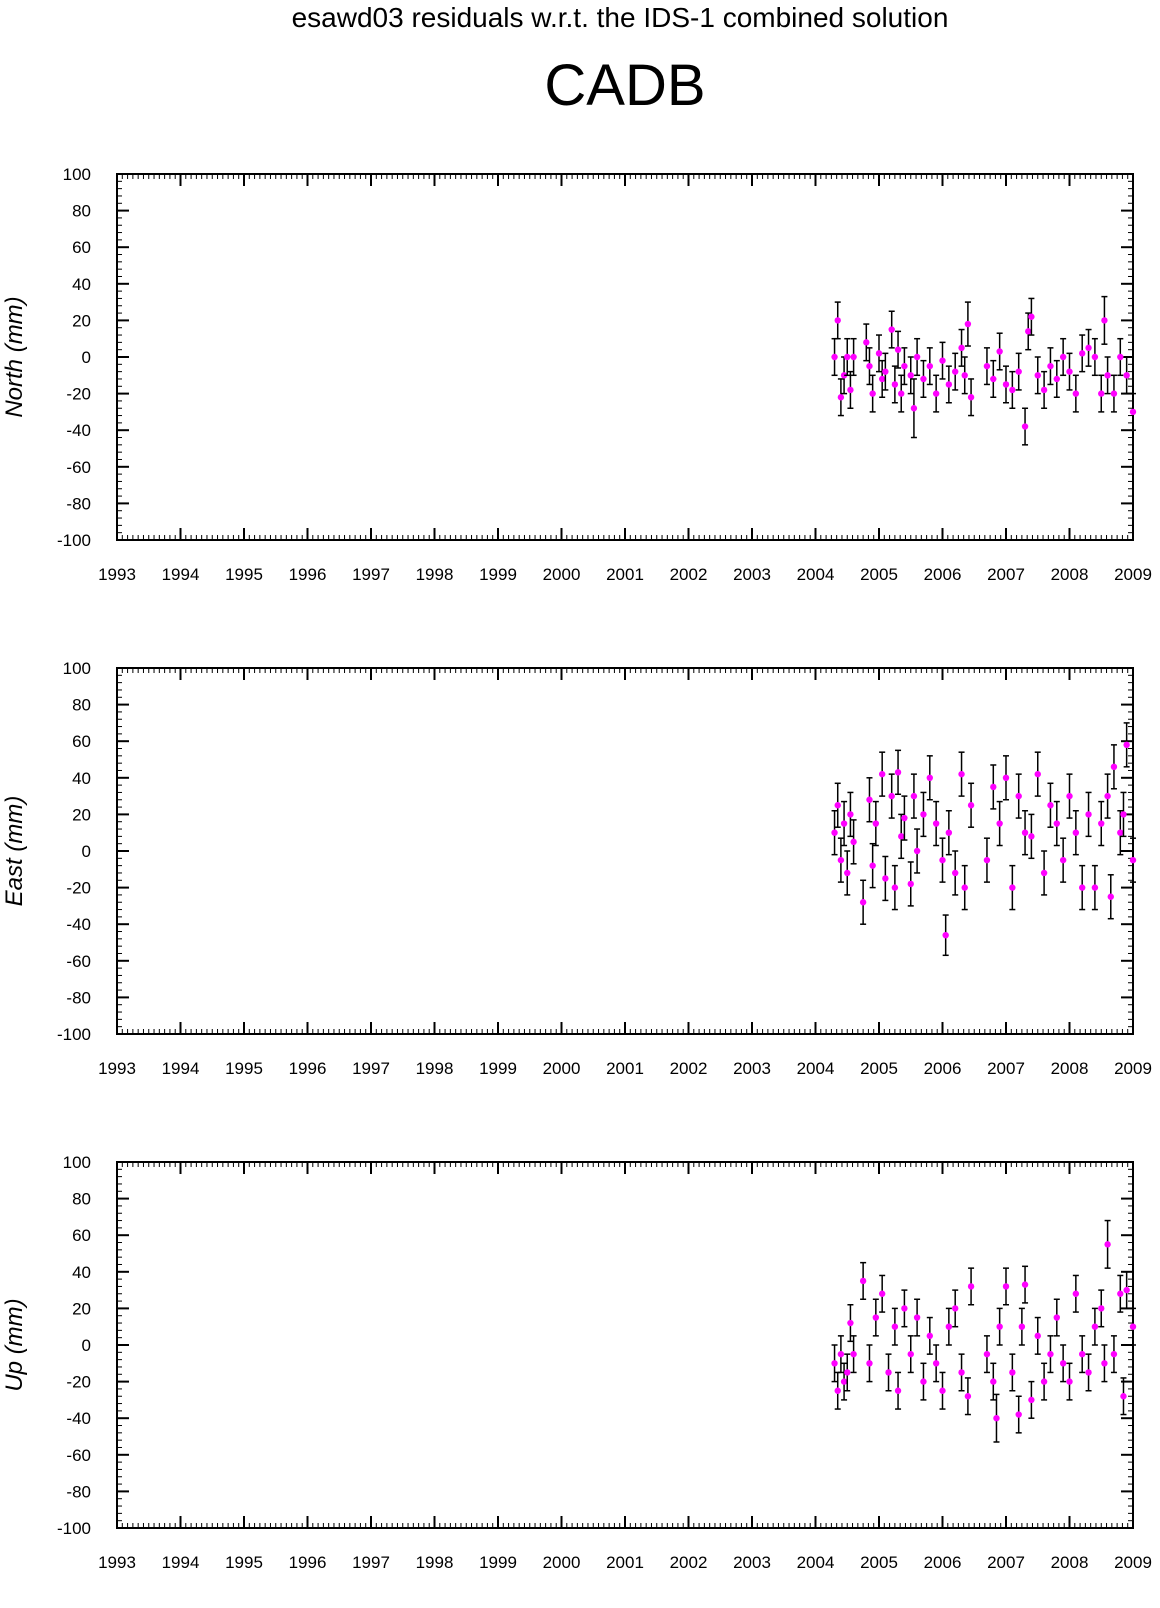  Describe the element at coordinates (81, 284) in the screenshot. I see `y-tick-label: 40` at that location.